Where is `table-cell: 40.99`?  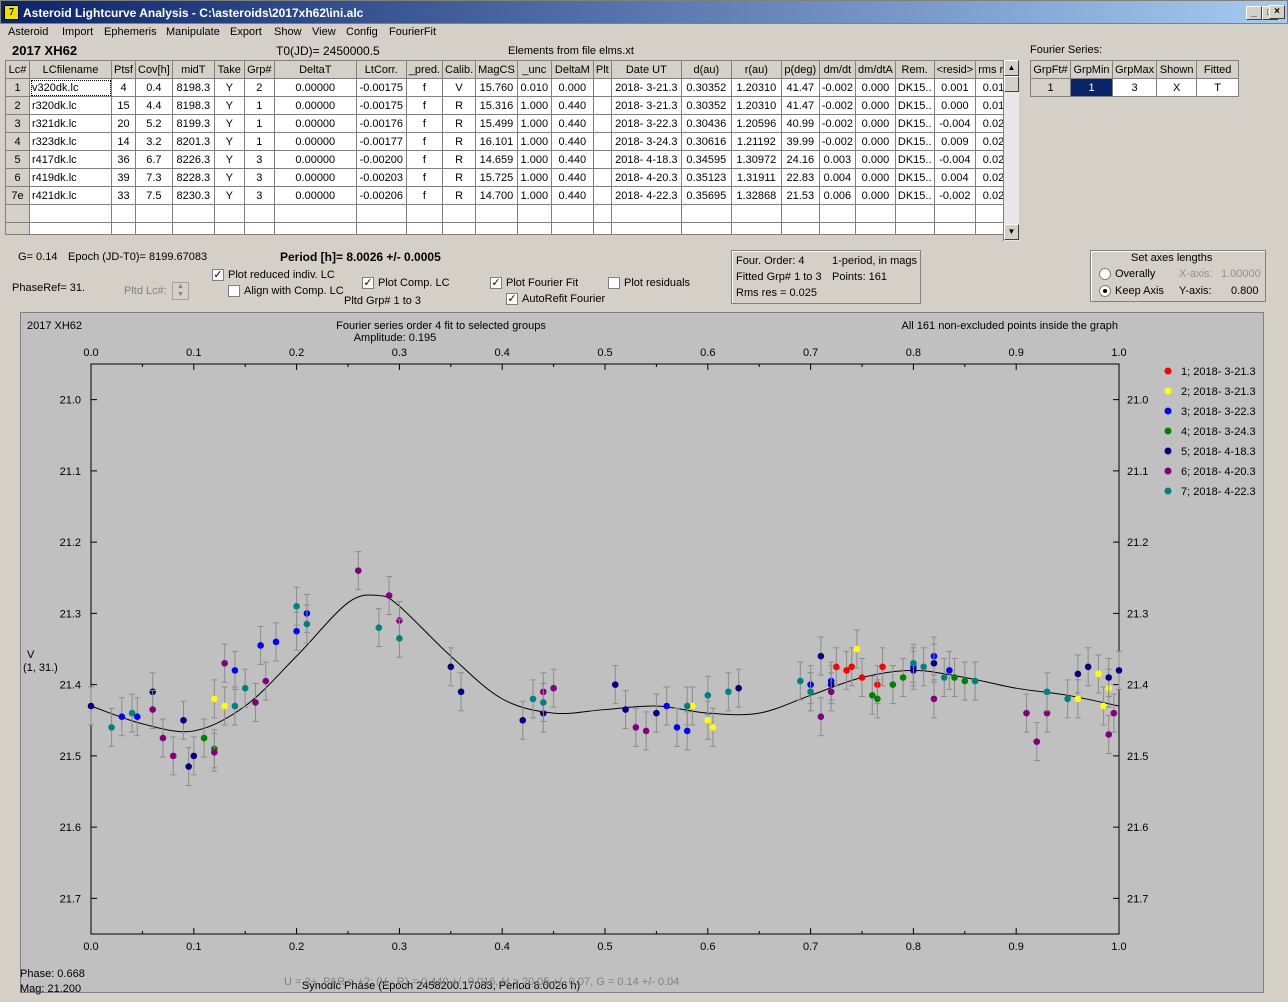
table-cell: 40.99 is located at coordinates (800, 123).